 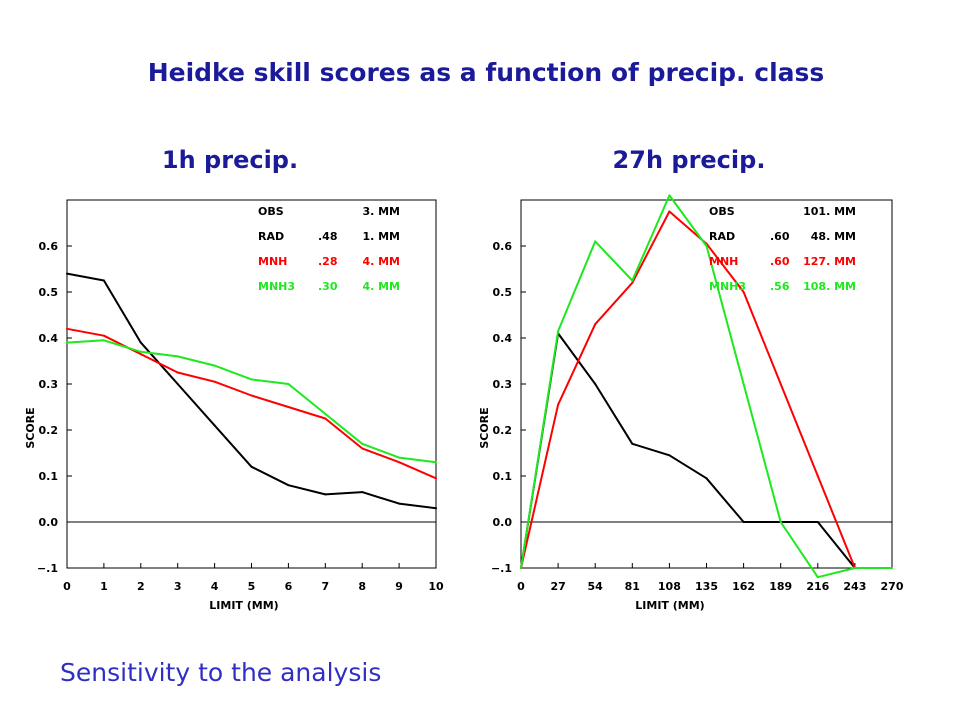 I want to click on legend-amount: 101. MM, so click(x=829, y=211).